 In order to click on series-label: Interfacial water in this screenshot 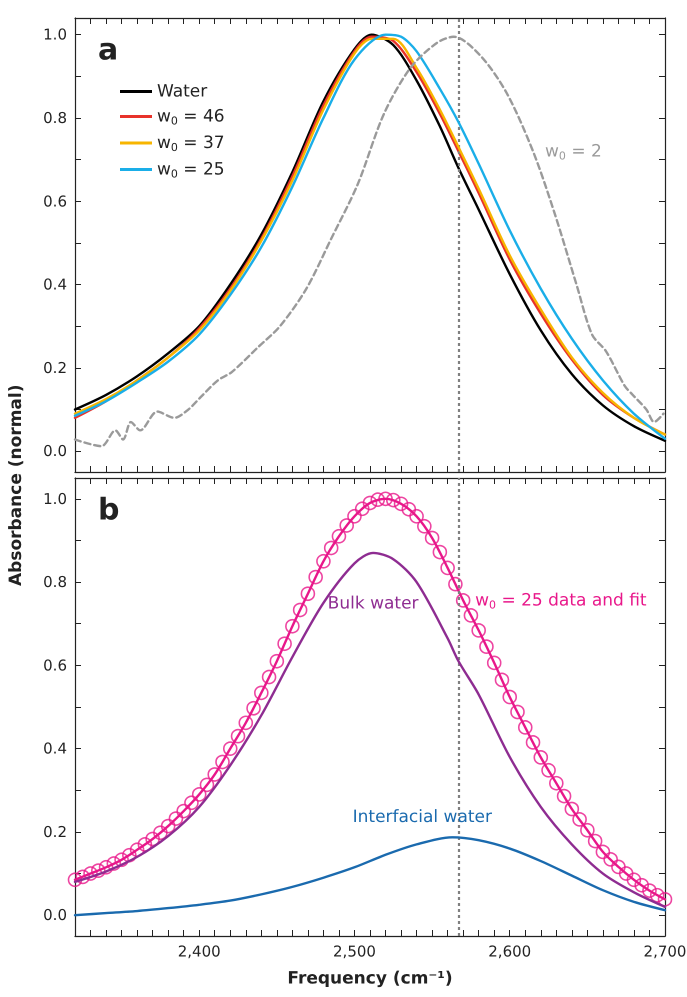, I will do `click(422, 816)`.